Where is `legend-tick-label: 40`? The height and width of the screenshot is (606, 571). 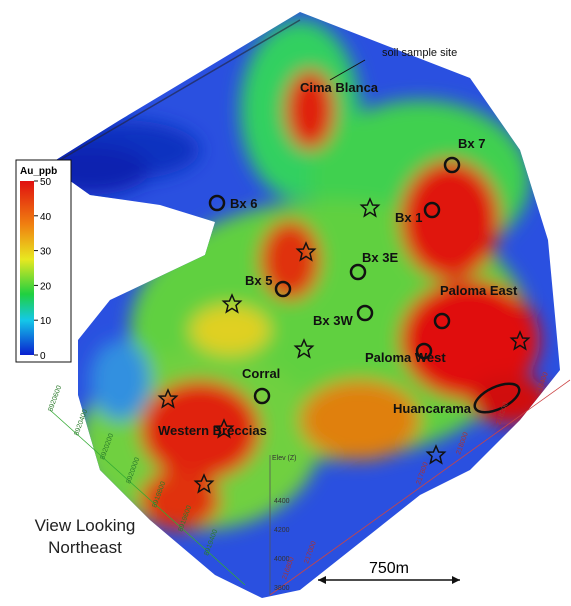
legend-tick-label: 40 is located at coordinates (46, 217).